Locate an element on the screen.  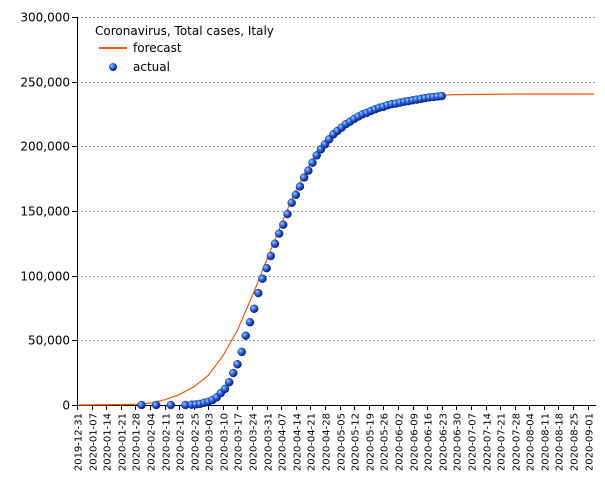
y-tick-label: 250,000 is located at coordinates (45, 83).